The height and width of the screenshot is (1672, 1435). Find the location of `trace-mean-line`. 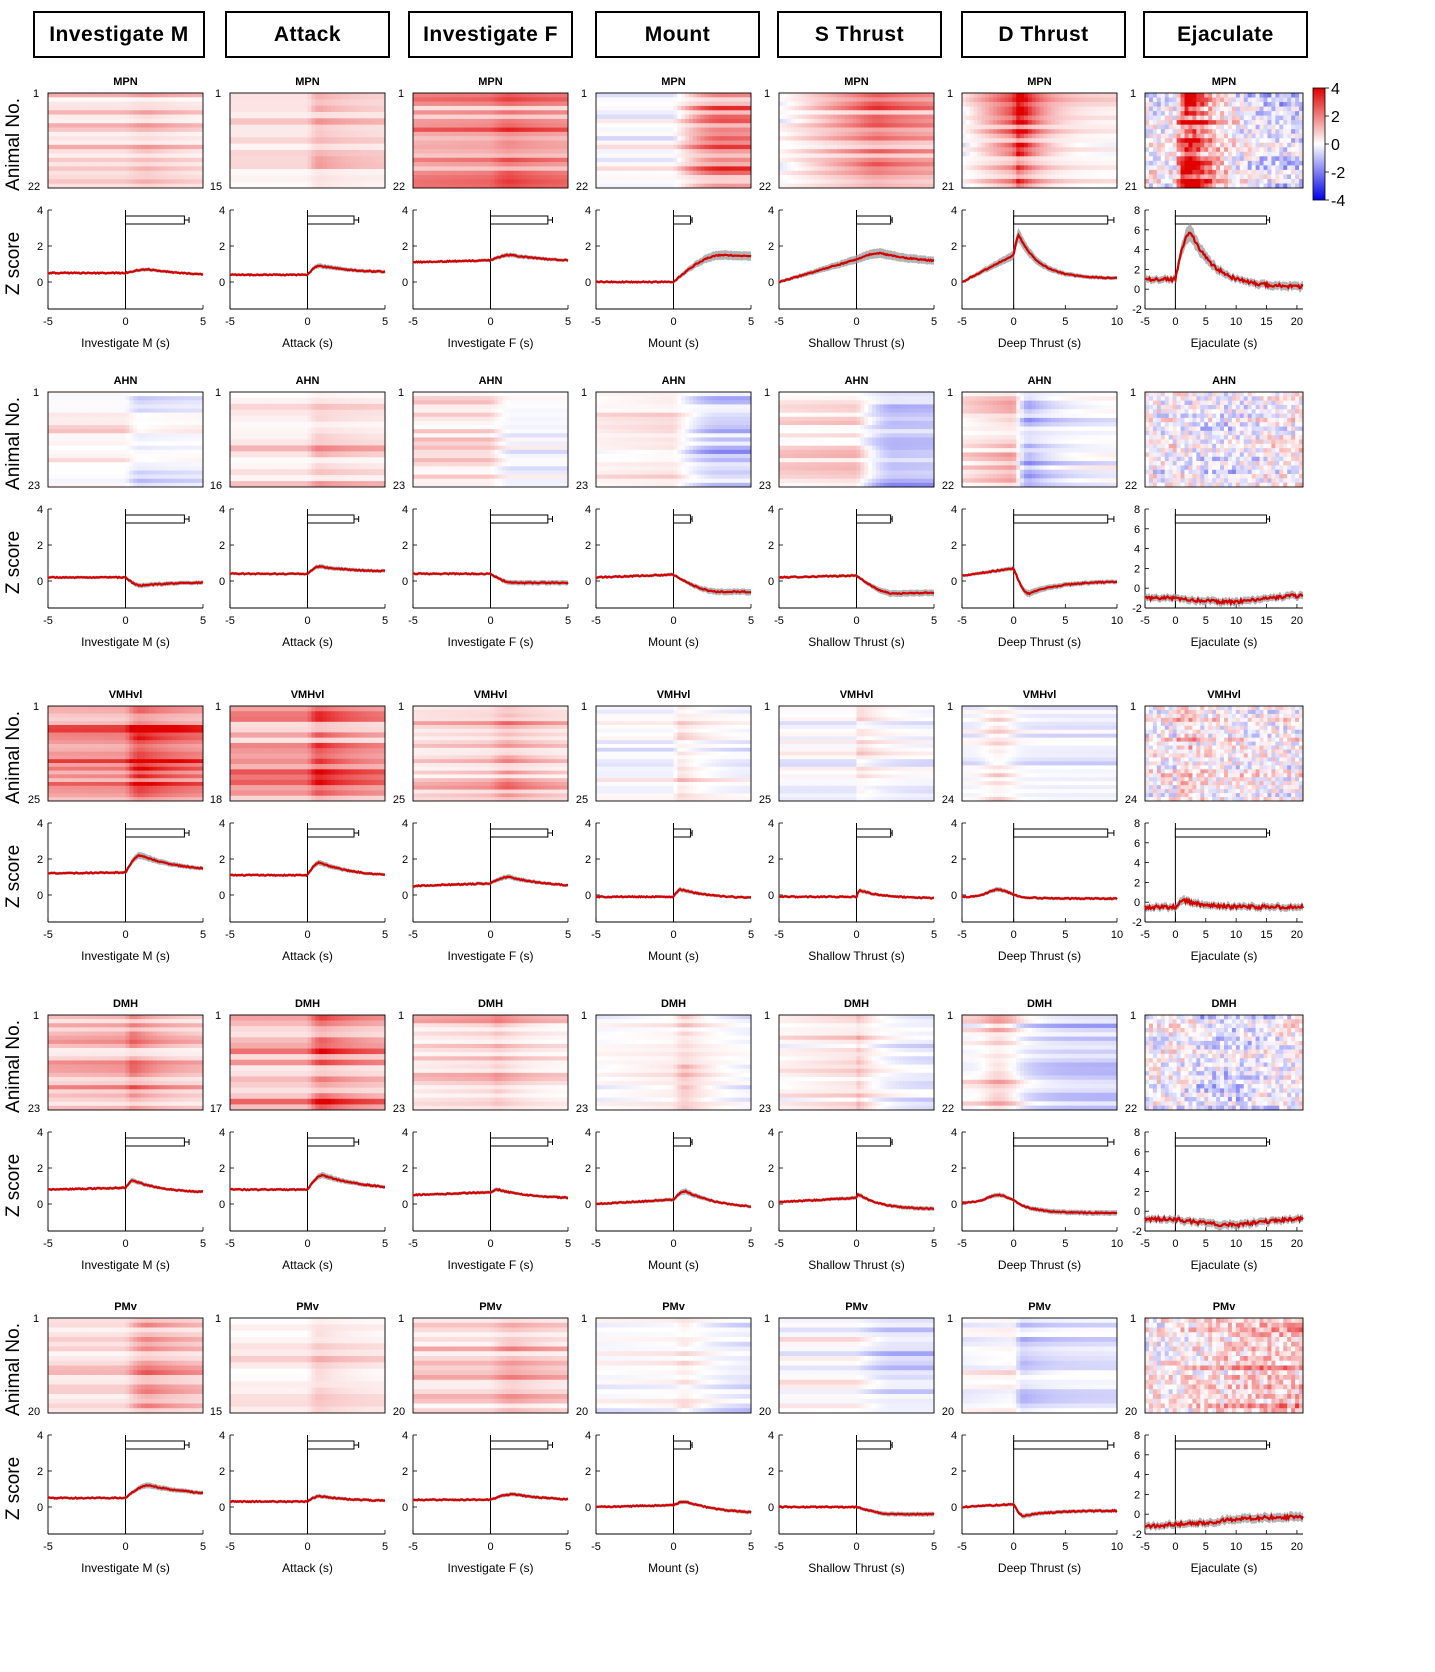

trace-mean-line is located at coordinates (673, 268).